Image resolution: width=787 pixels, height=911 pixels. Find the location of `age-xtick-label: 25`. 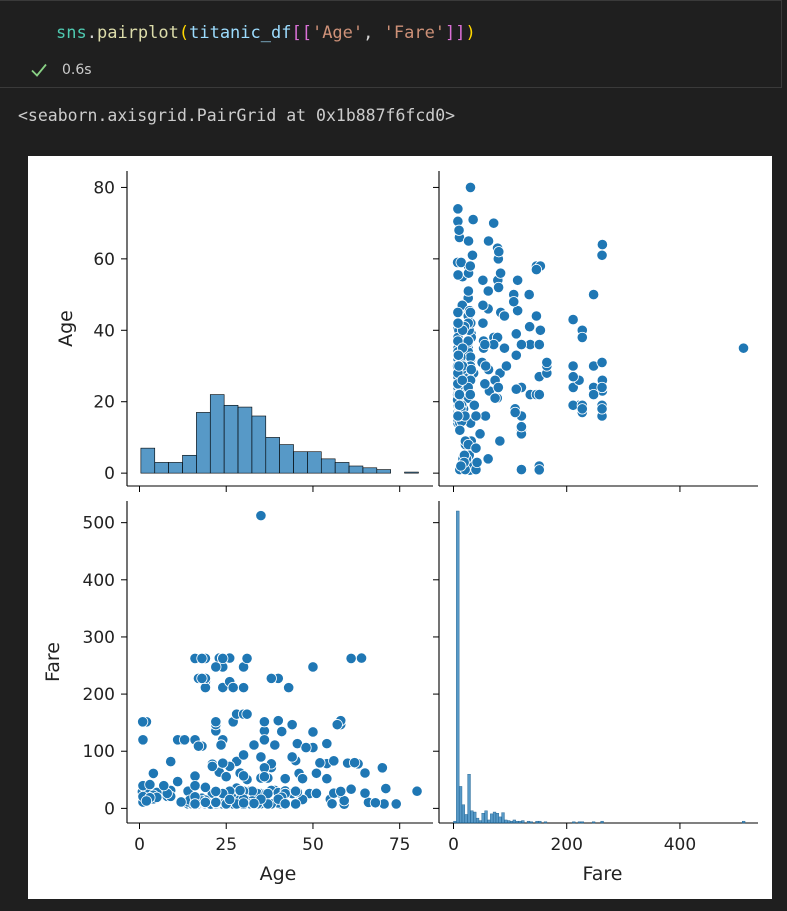

age-xtick-label: 25 is located at coordinates (226, 845).